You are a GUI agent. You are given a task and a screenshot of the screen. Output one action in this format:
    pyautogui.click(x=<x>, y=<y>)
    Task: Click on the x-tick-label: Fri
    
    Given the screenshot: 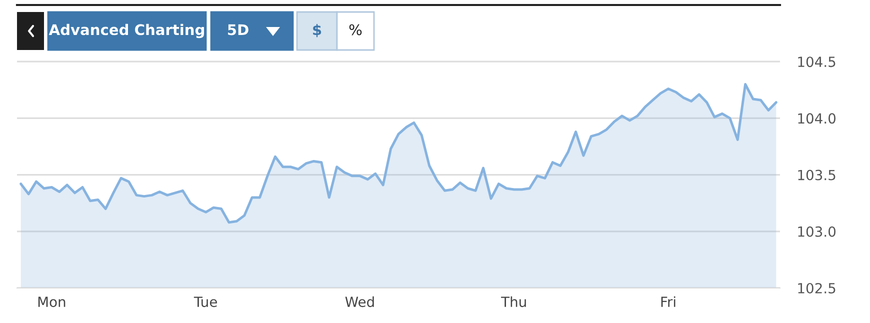 What is the action you would take?
    pyautogui.click(x=668, y=301)
    